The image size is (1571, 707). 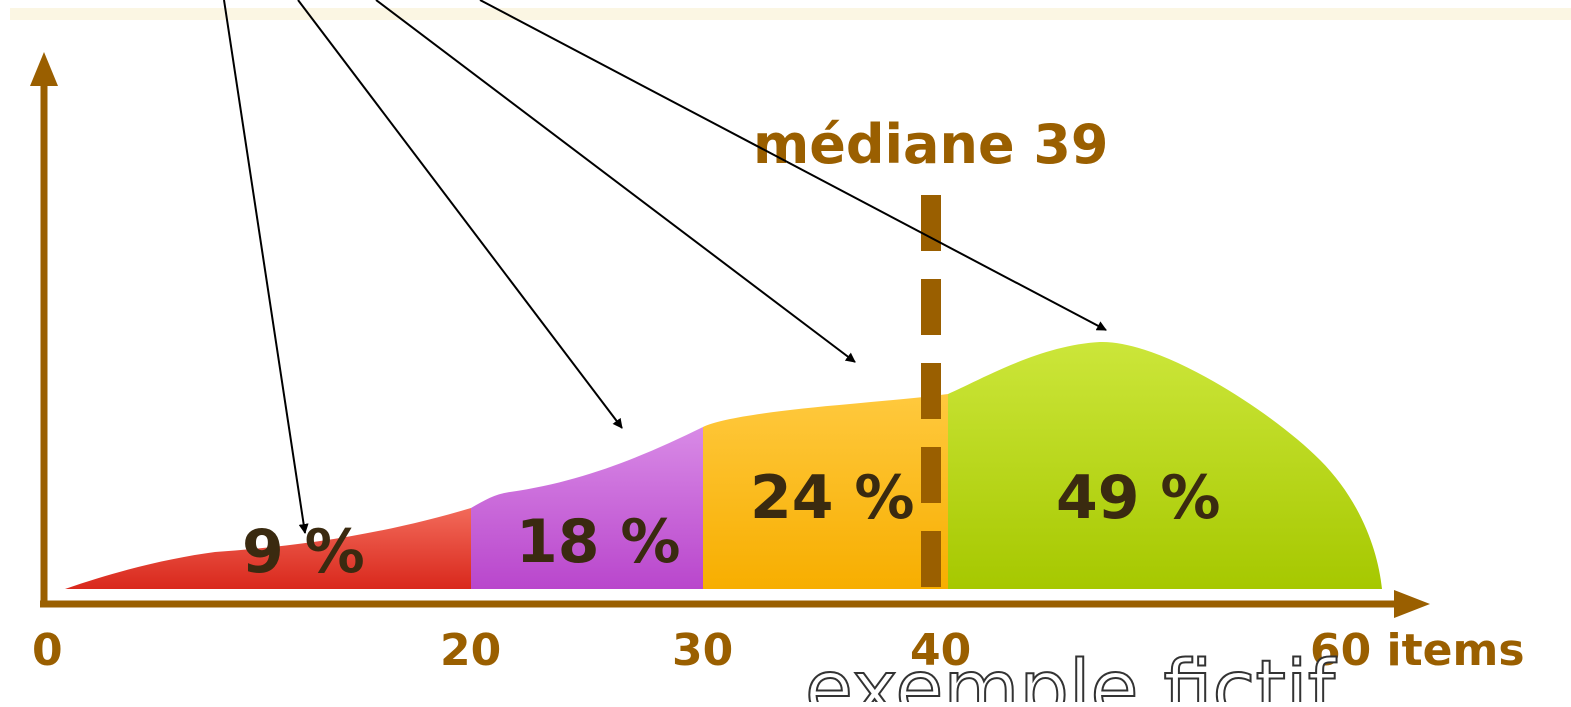 I want to click on x-tick-20: 20, so click(x=470, y=650).